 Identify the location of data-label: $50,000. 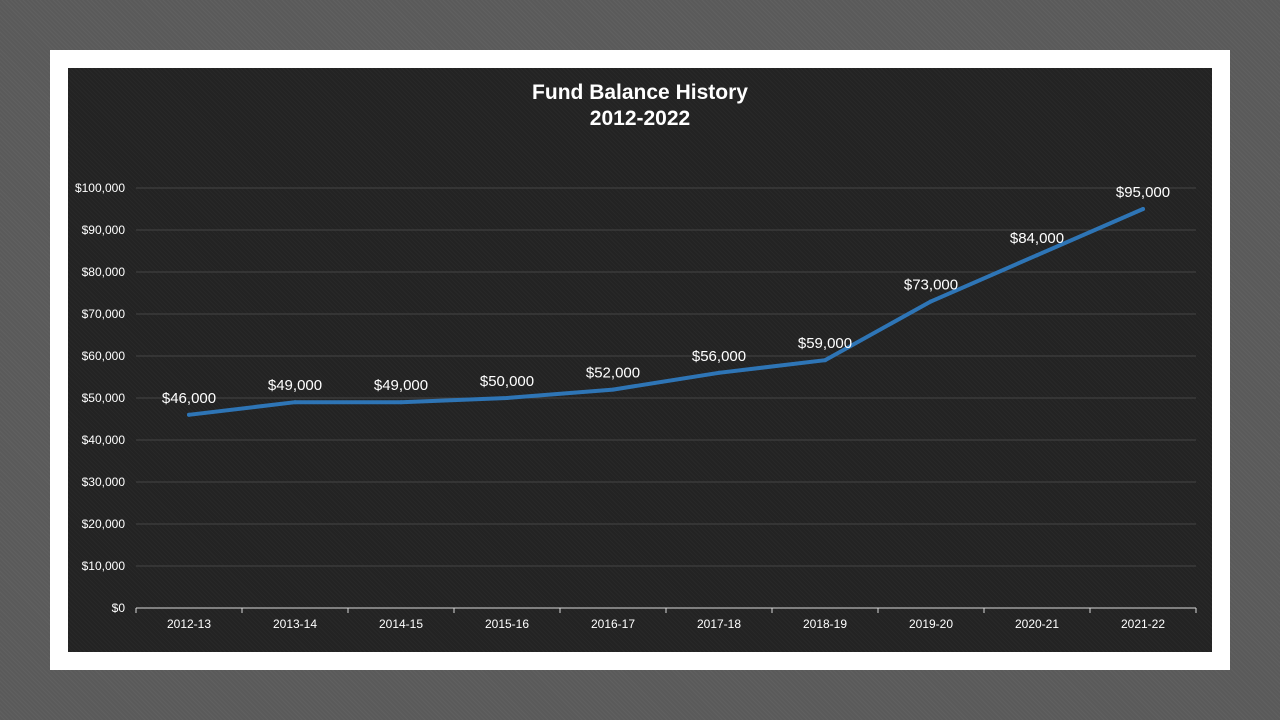
(507, 381).